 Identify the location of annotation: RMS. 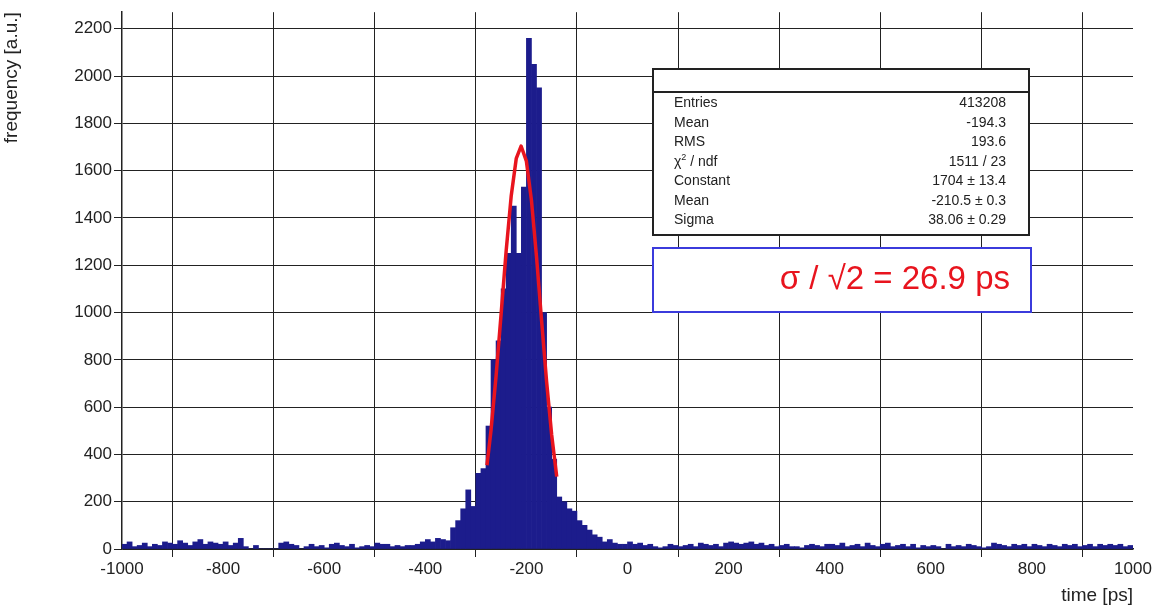
(690, 141).